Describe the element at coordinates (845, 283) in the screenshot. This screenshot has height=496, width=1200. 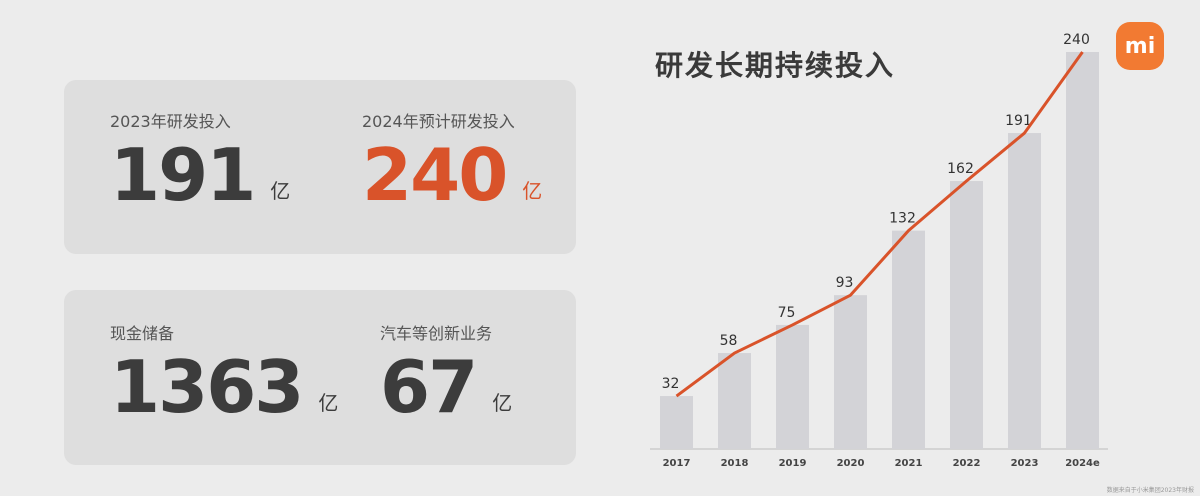
I see `data-label-2020: 93` at that location.